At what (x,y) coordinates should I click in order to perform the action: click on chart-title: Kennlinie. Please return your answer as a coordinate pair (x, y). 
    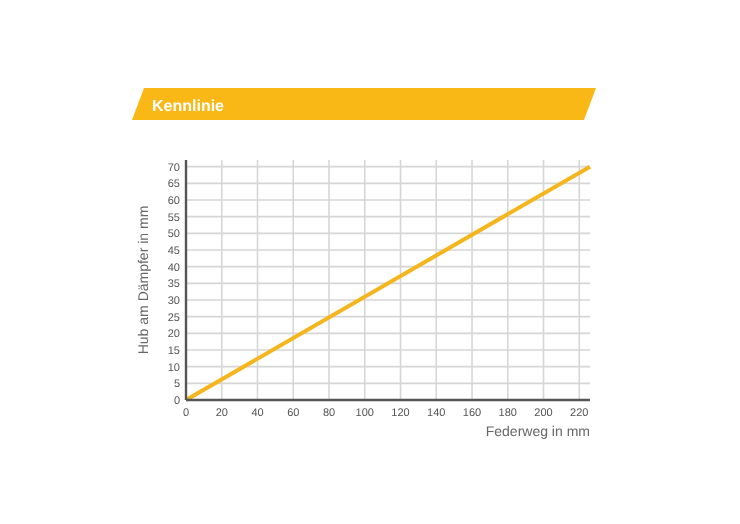
    Looking at the image, I should click on (189, 106).